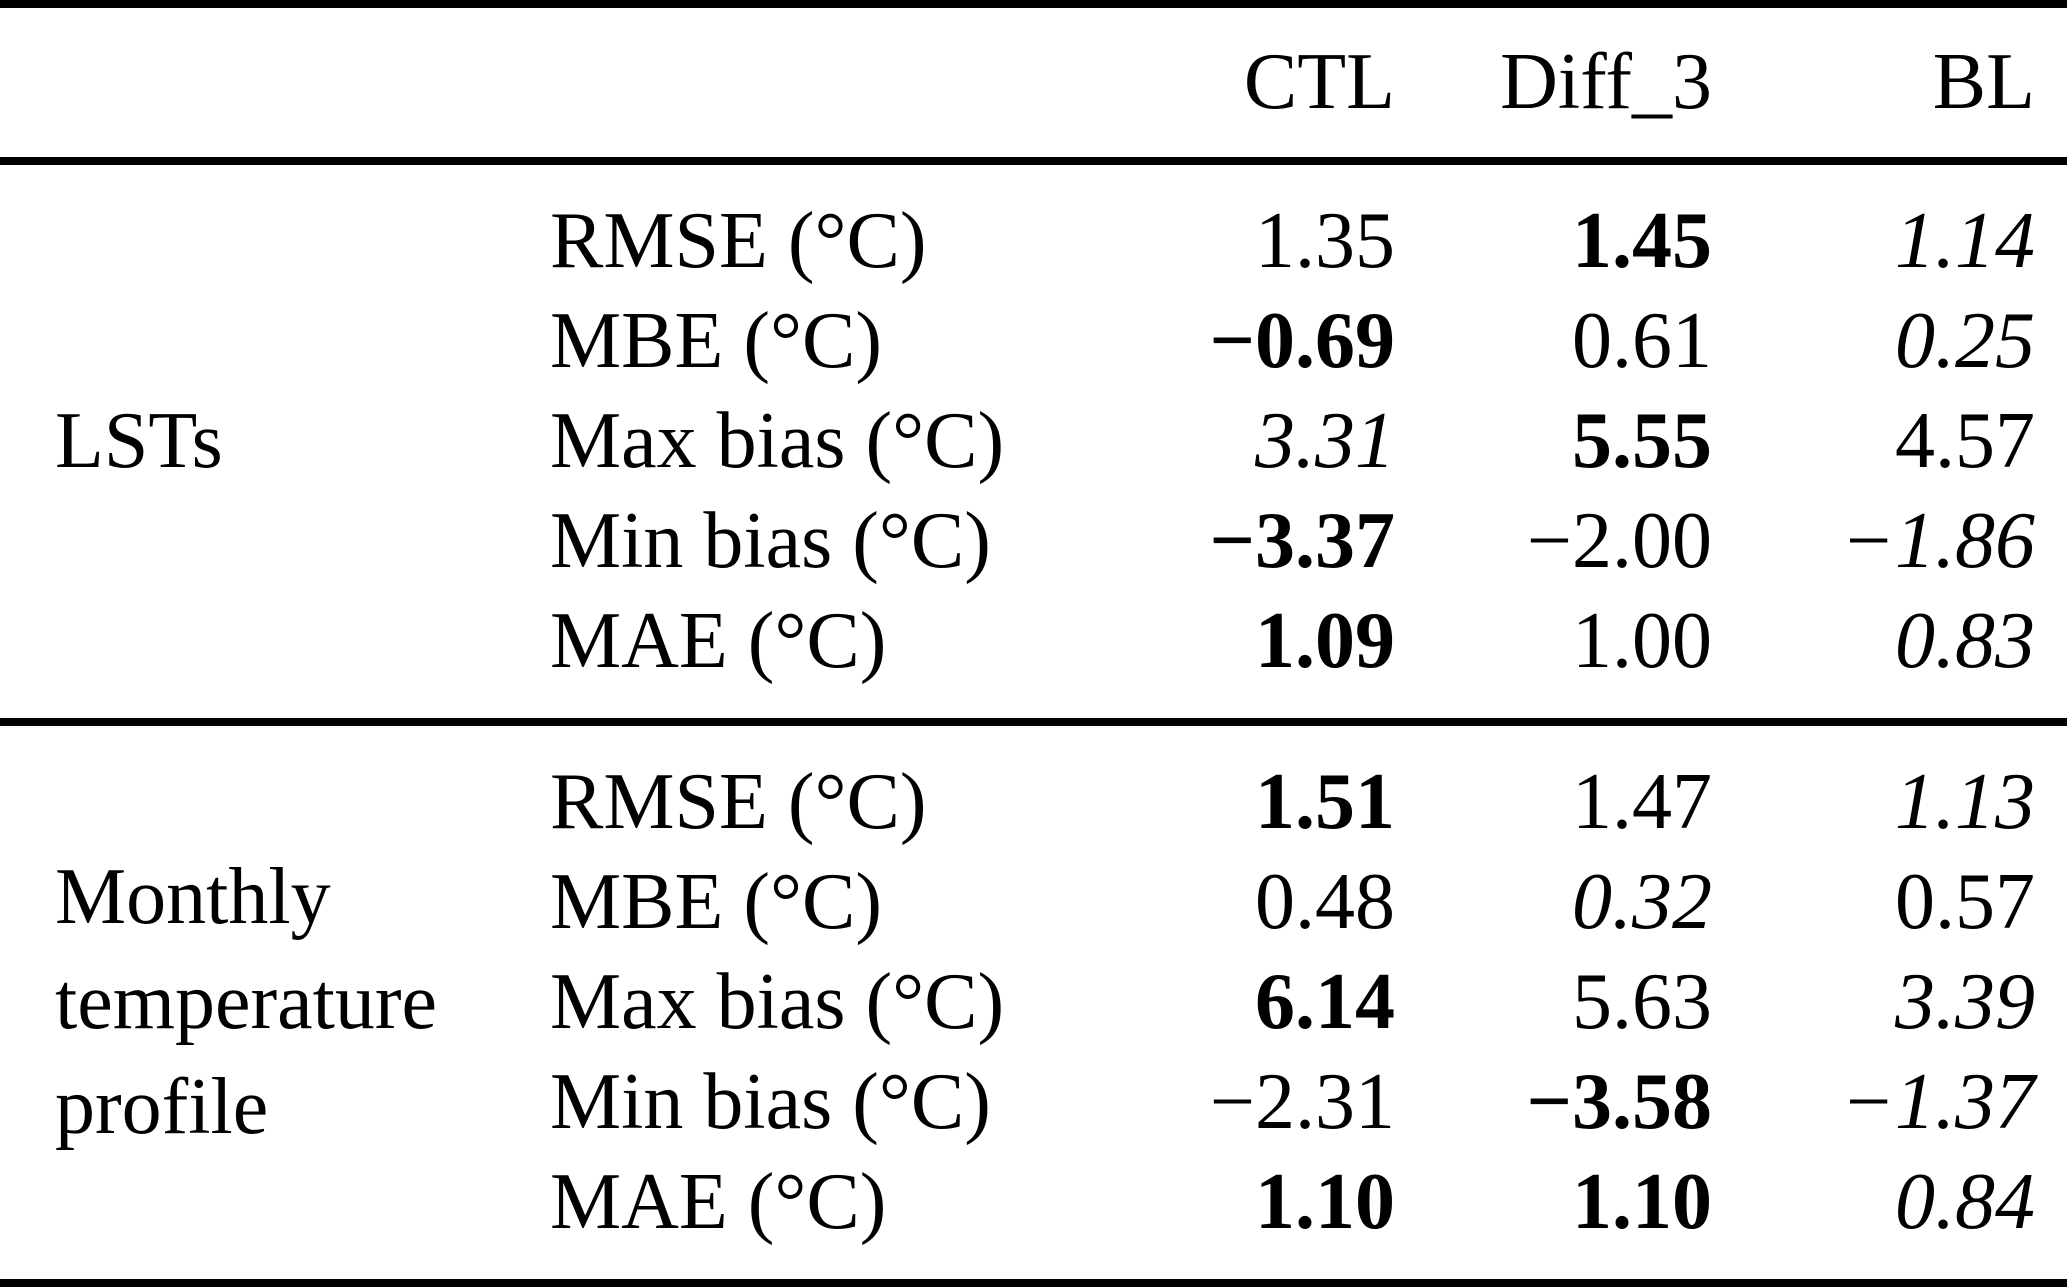 This screenshot has height=1287, width=2067. Describe the element at coordinates (1319, 82) in the screenshot. I see `column-header-ctl: CTL` at that location.